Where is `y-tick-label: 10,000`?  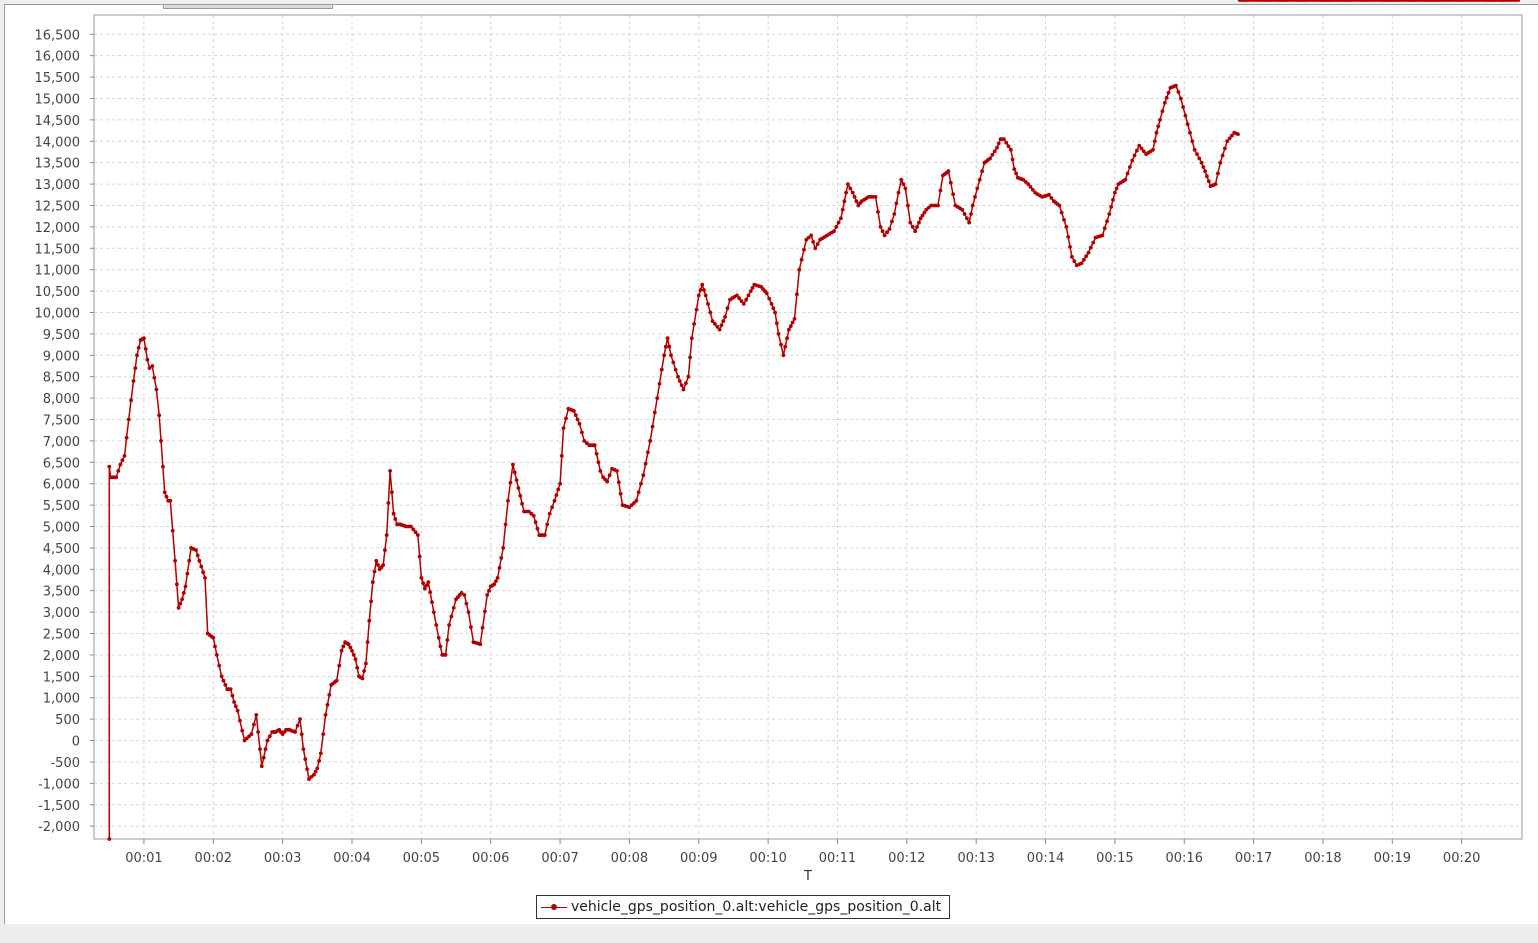 y-tick-label: 10,000 is located at coordinates (58, 313).